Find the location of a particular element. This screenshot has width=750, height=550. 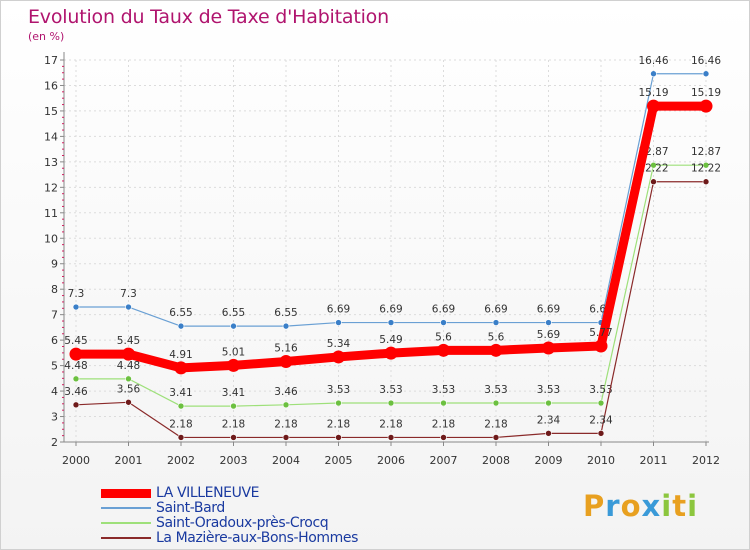

data-label: 5.6 is located at coordinates (443, 337).